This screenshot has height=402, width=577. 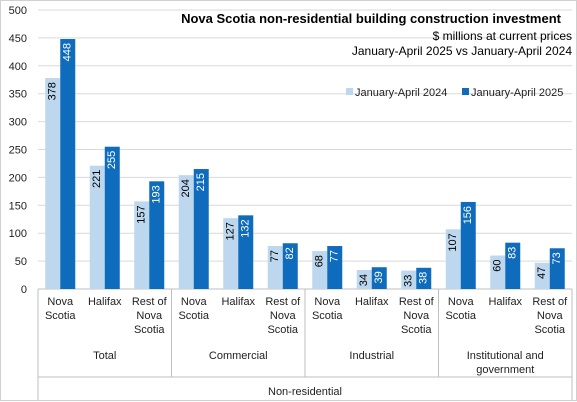 I want to click on y-tick-label: 250, so click(x=18, y=151).